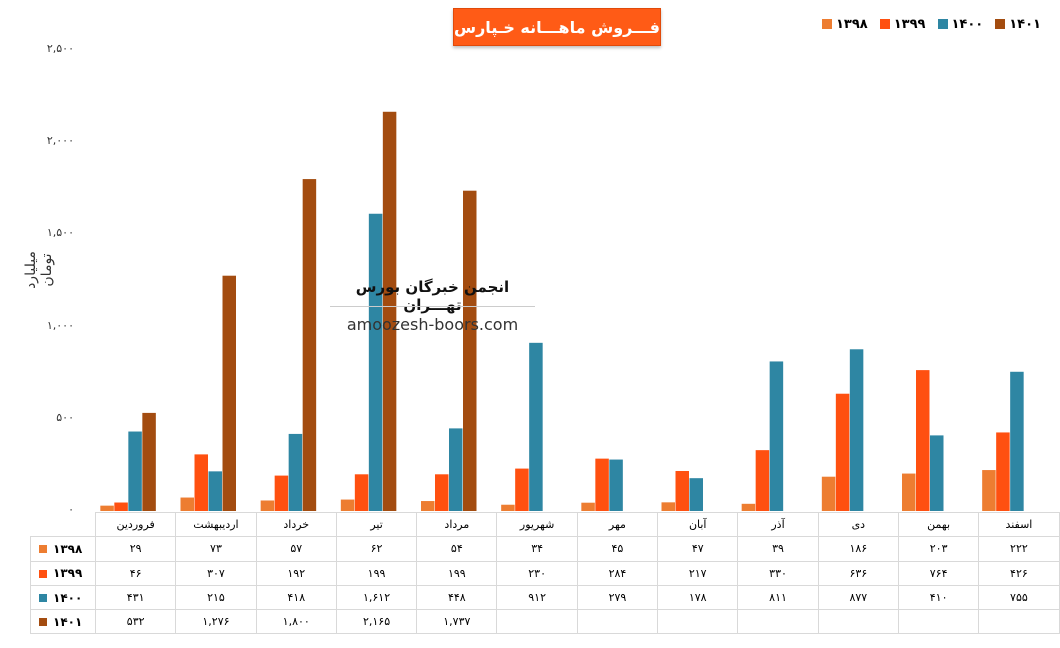  What do you see at coordinates (858, 524) in the screenshot?
I see `category-label: دی` at bounding box center [858, 524].